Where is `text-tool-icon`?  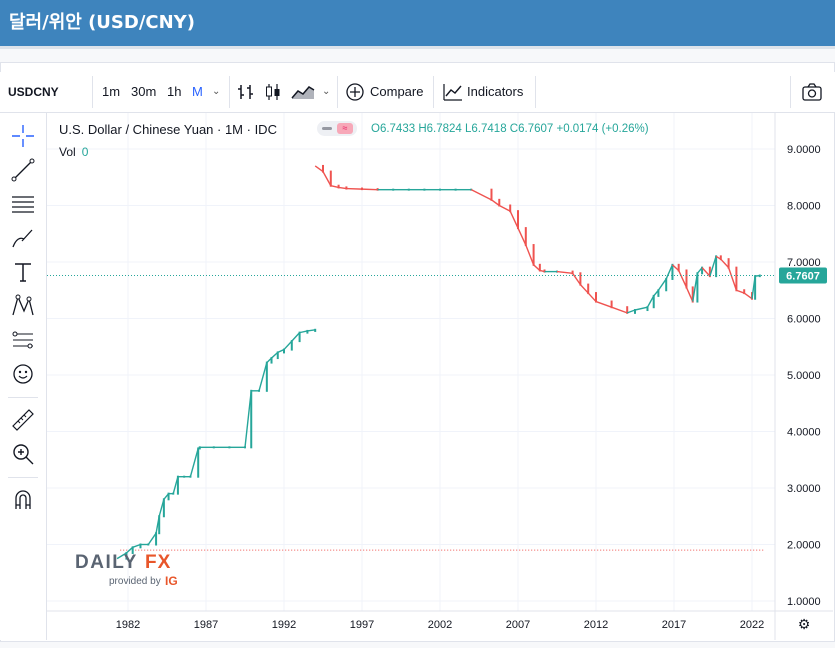 text-tool-icon is located at coordinates (23, 272).